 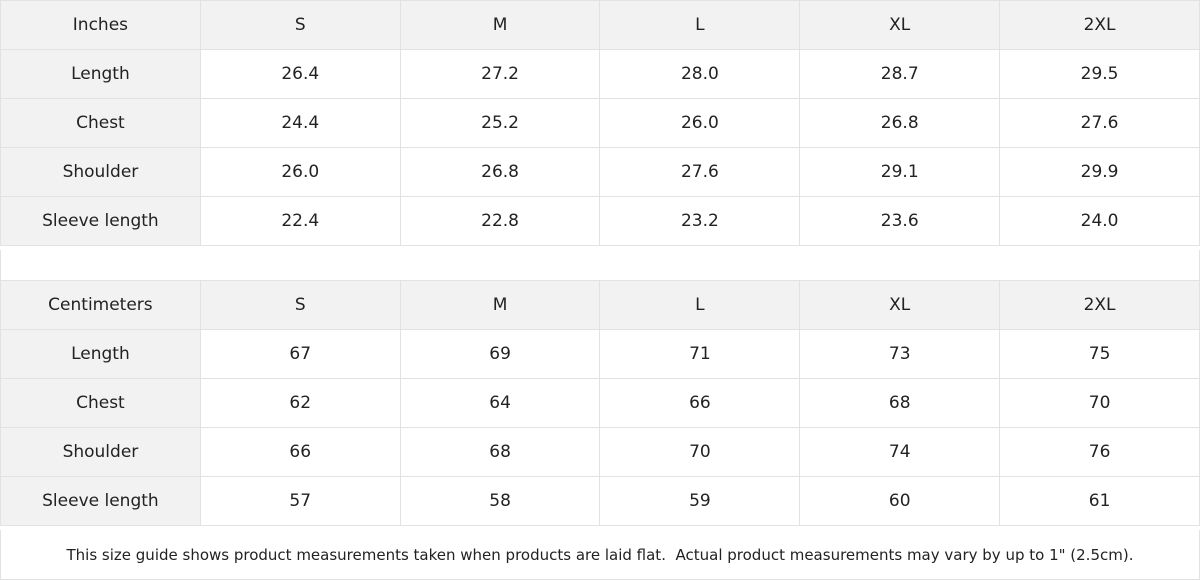 I want to click on cell: 73, so click(x=900, y=354).